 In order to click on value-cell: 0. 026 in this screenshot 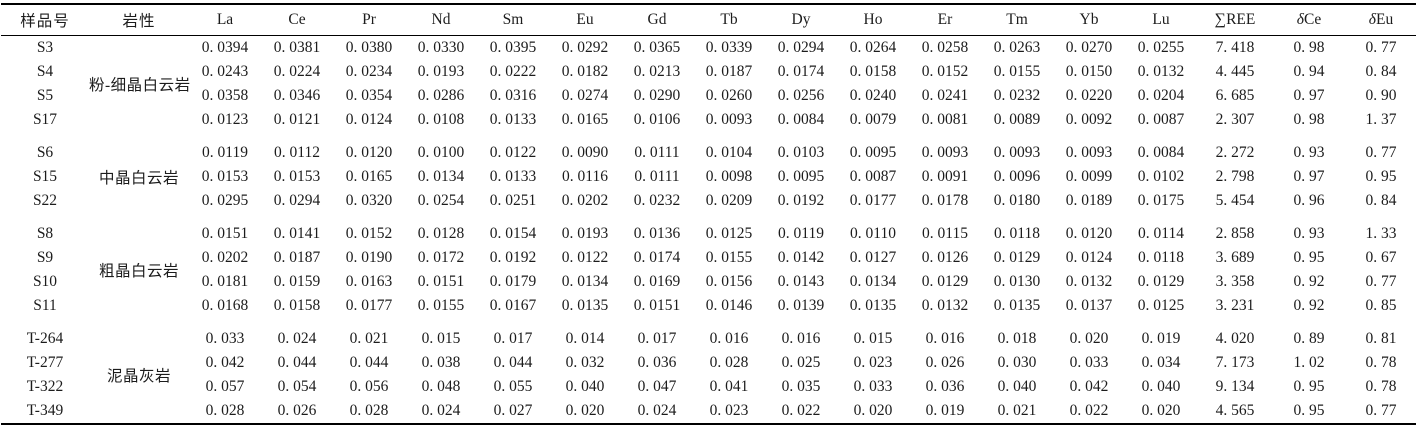, I will do `click(945, 362)`.